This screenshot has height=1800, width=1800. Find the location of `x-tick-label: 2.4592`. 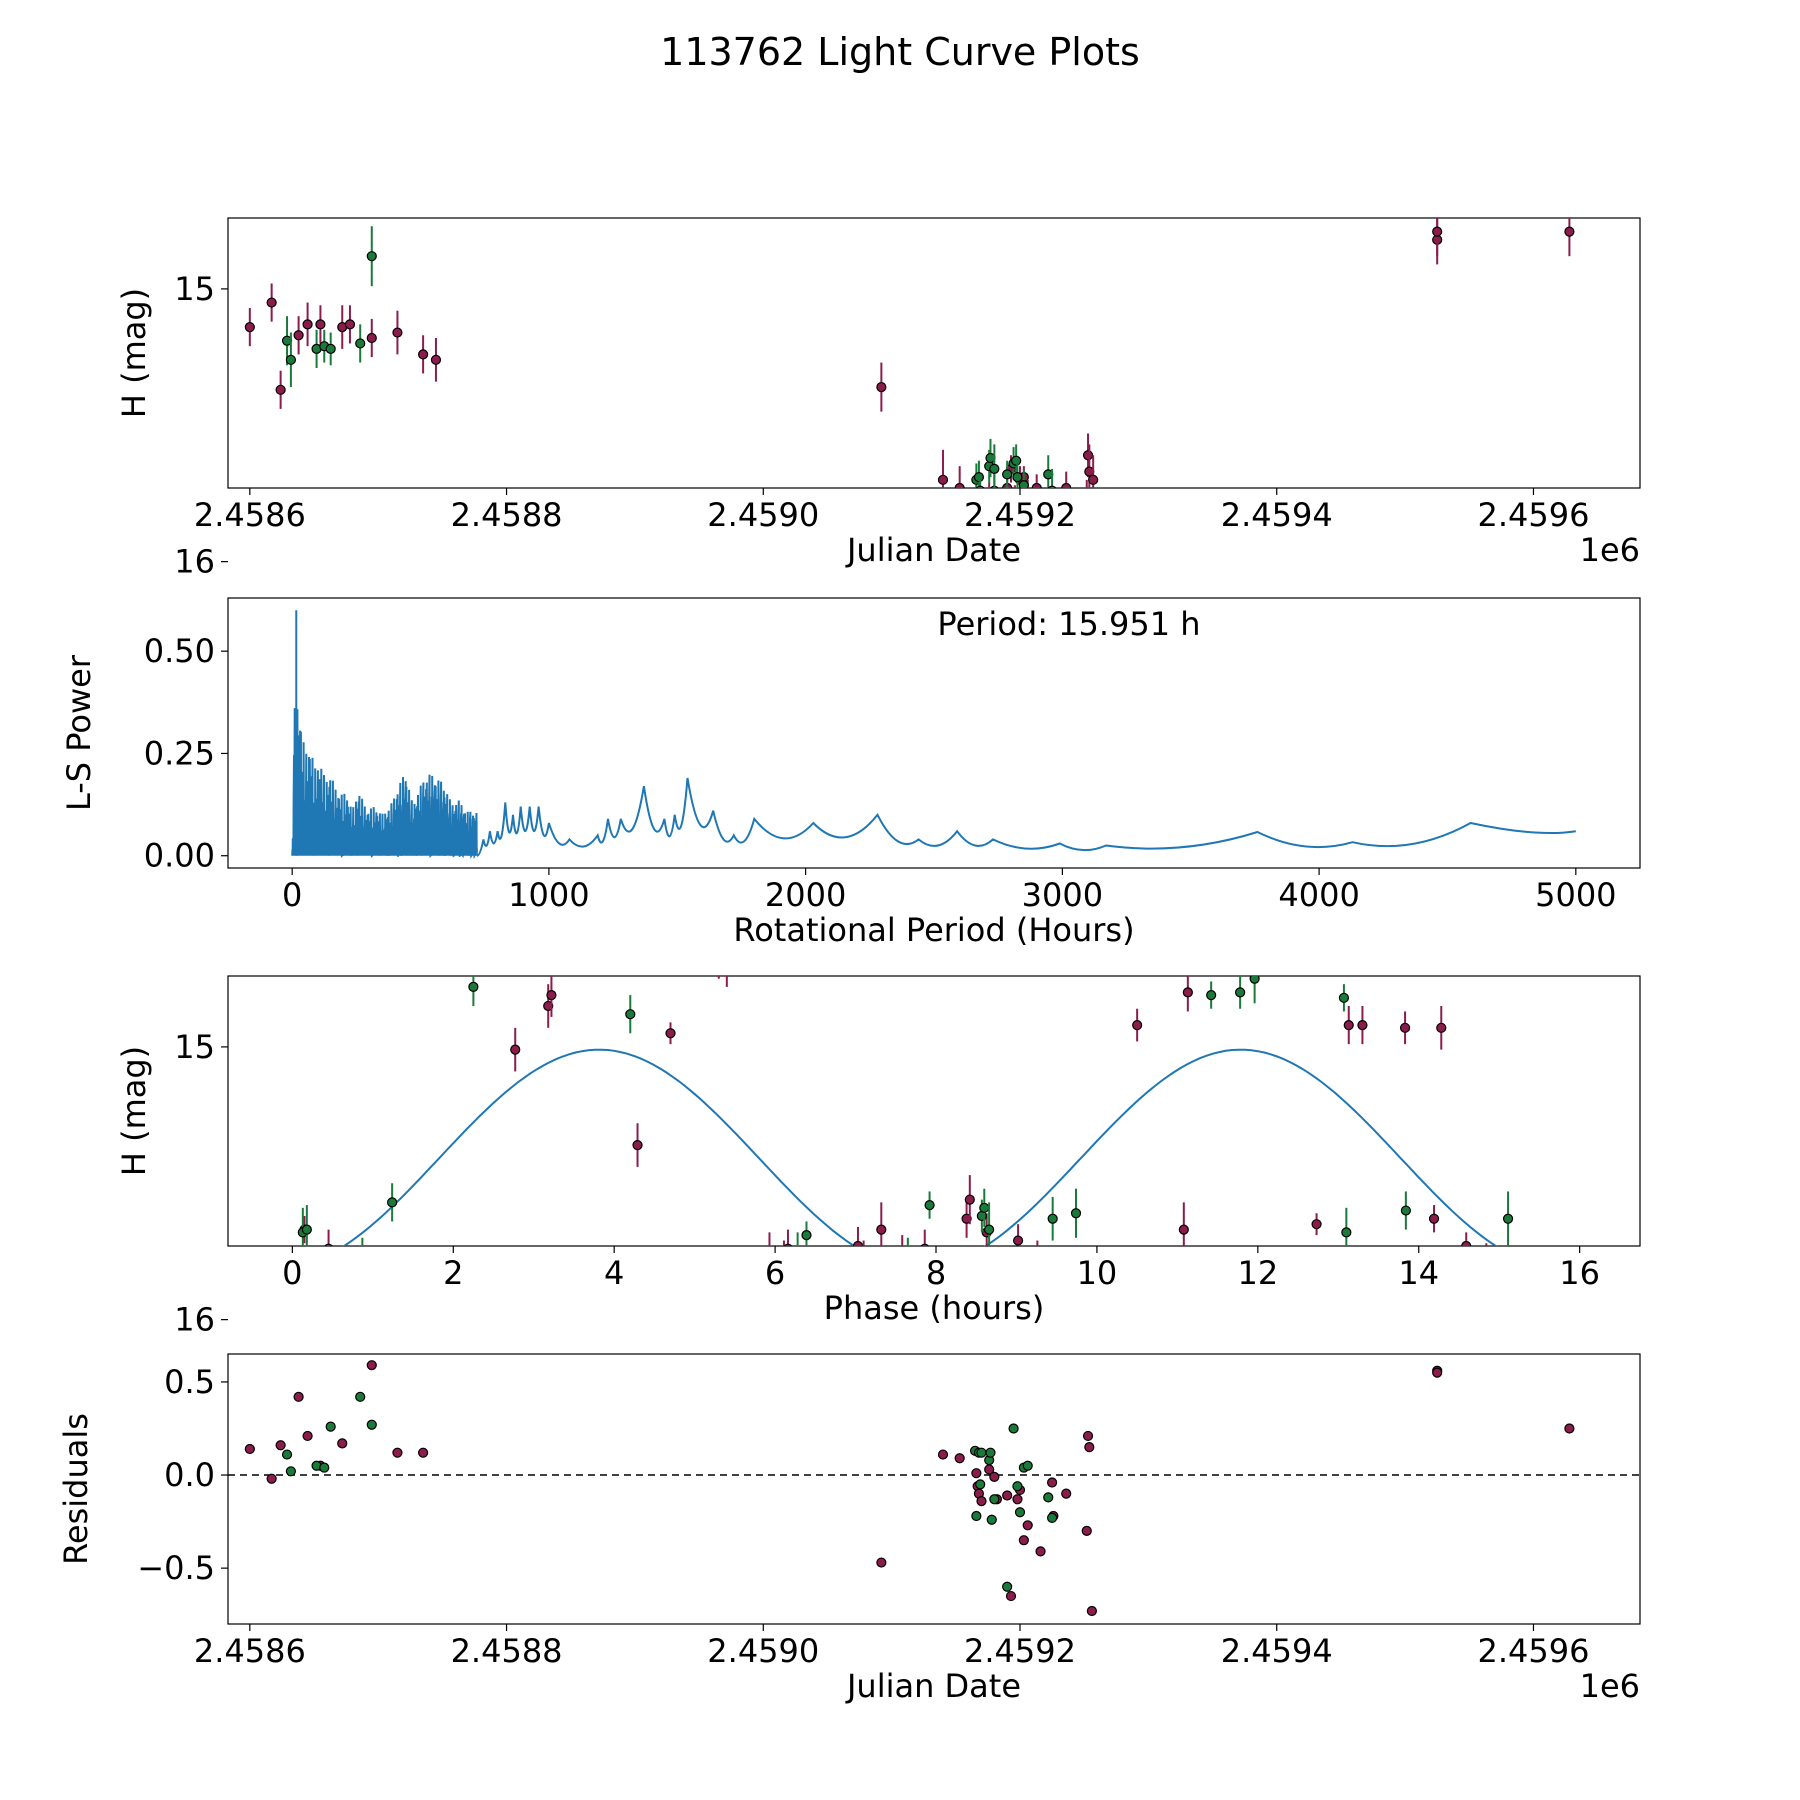

x-tick-label: 2.4592 is located at coordinates (1020, 515).